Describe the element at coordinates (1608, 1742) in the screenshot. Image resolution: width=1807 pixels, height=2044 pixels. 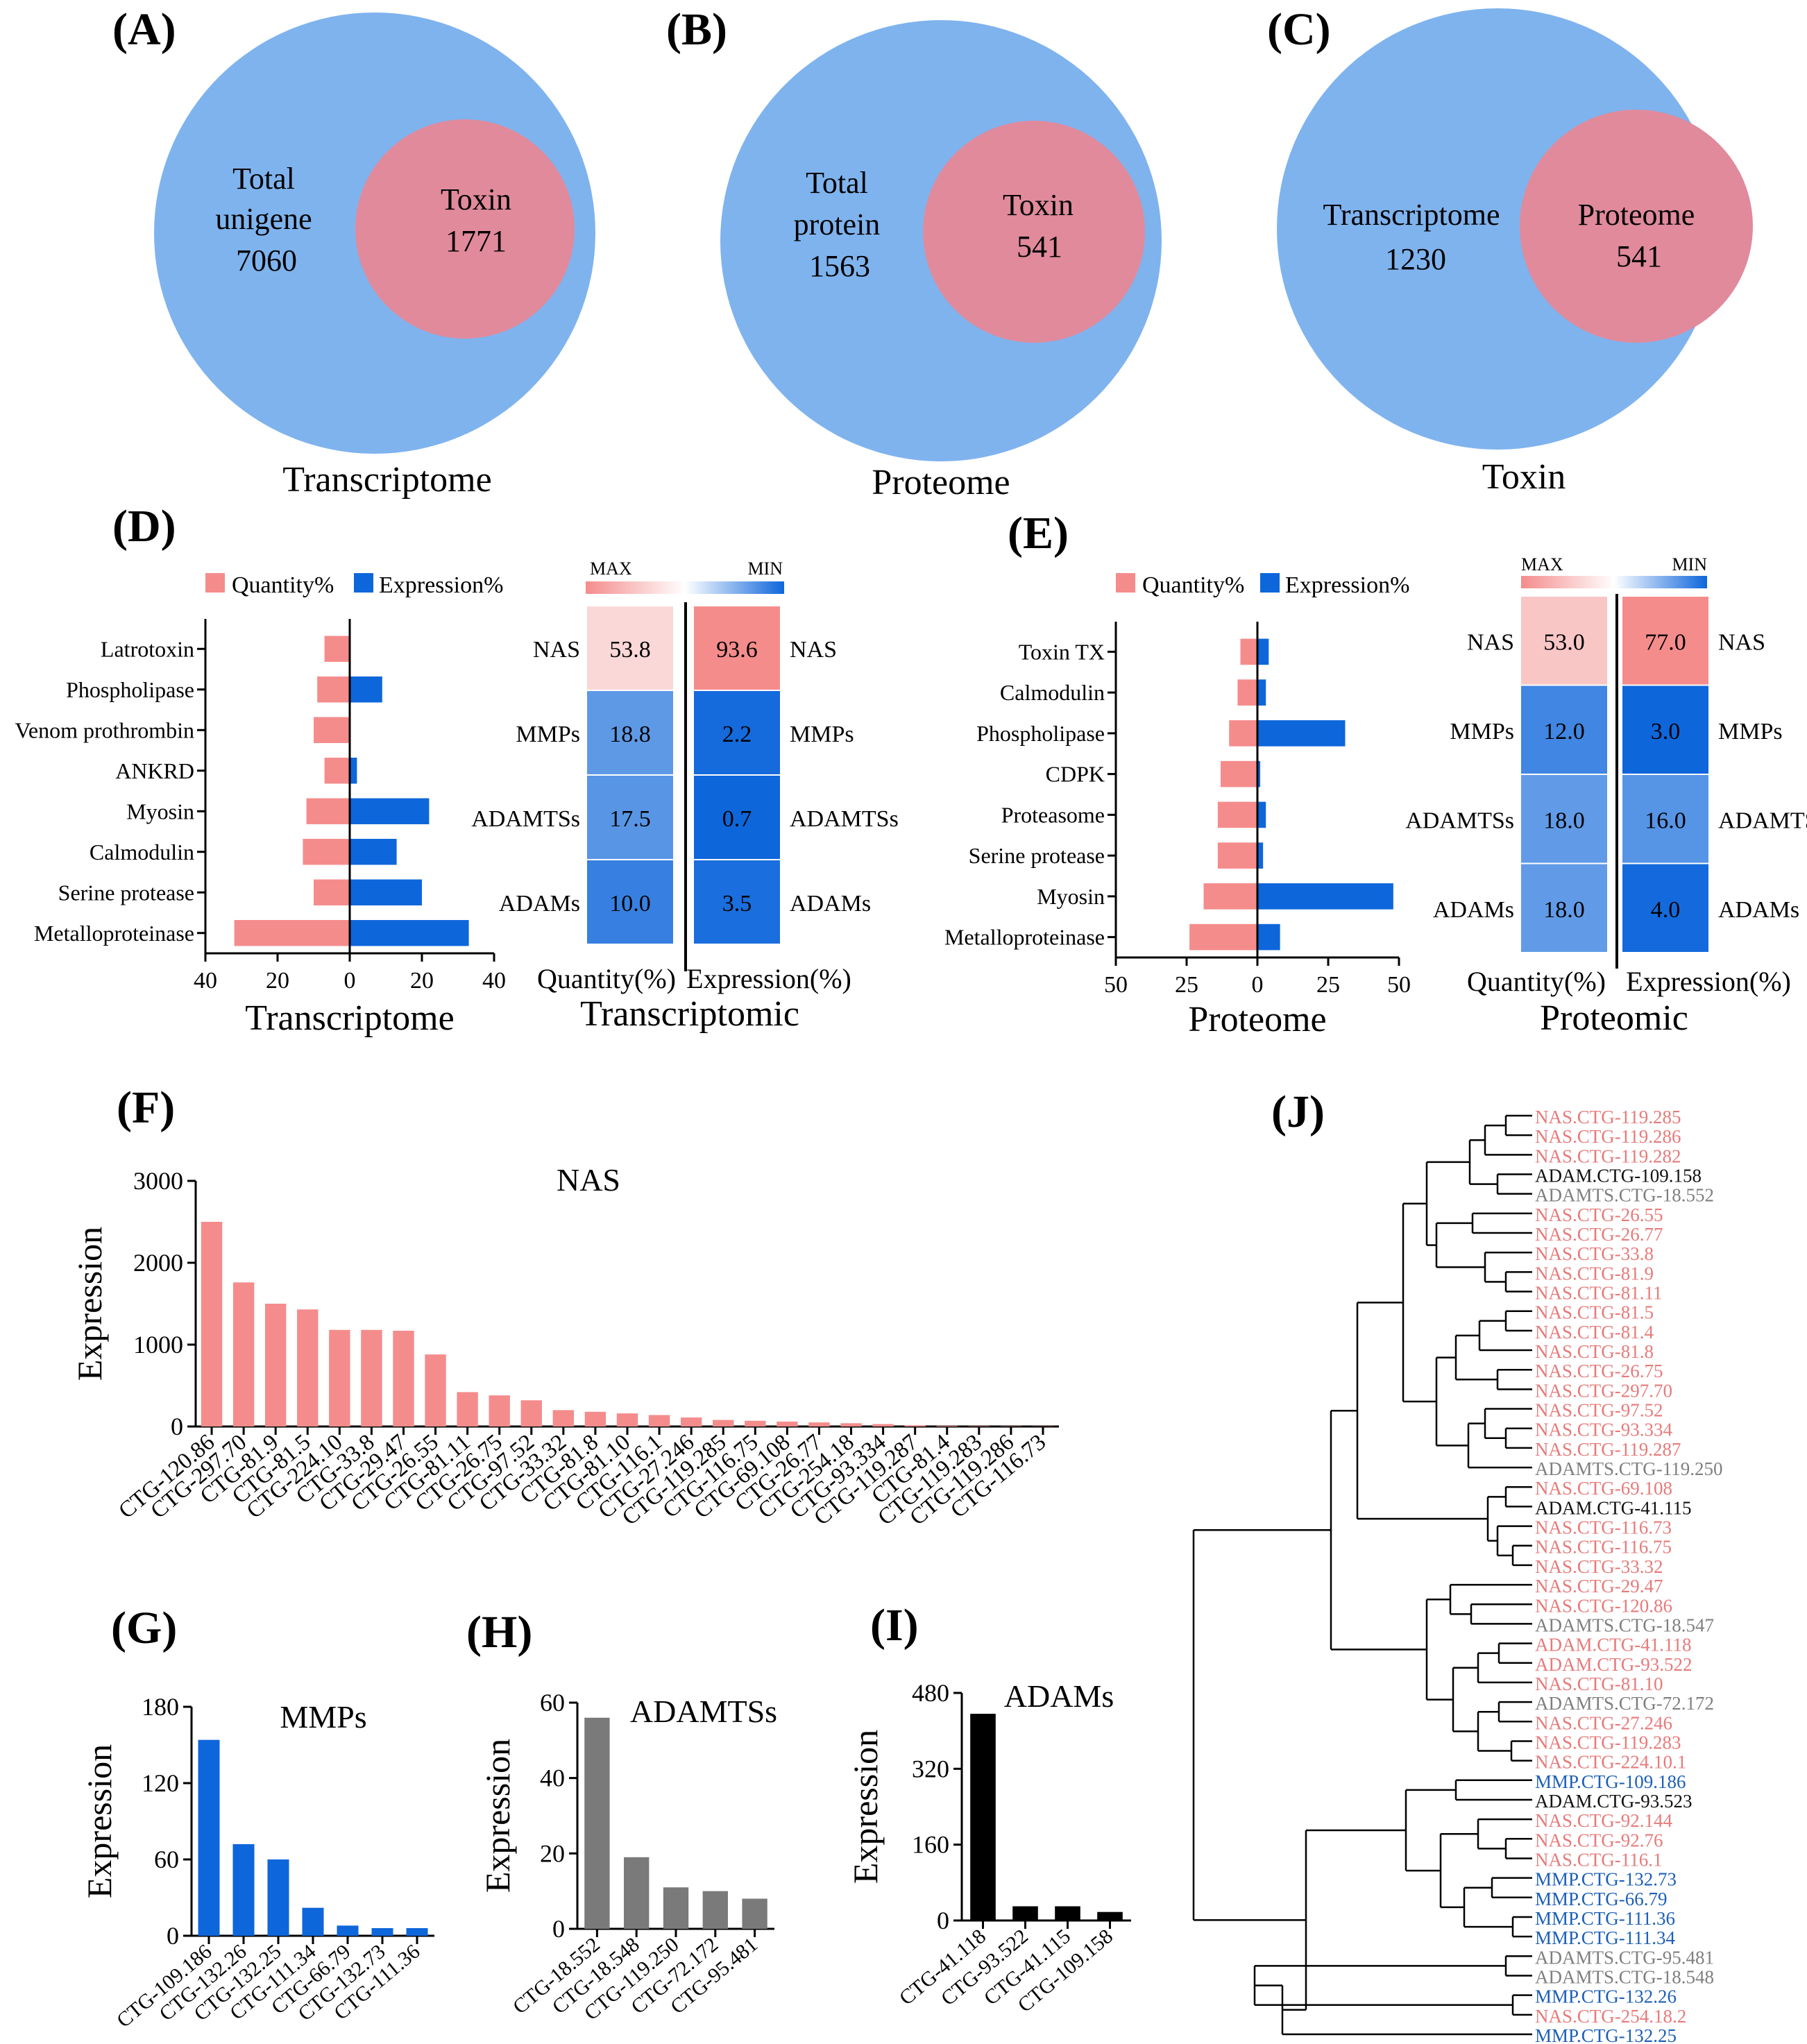
I see `leaf-label-32: NAS.CTG-119.283` at that location.